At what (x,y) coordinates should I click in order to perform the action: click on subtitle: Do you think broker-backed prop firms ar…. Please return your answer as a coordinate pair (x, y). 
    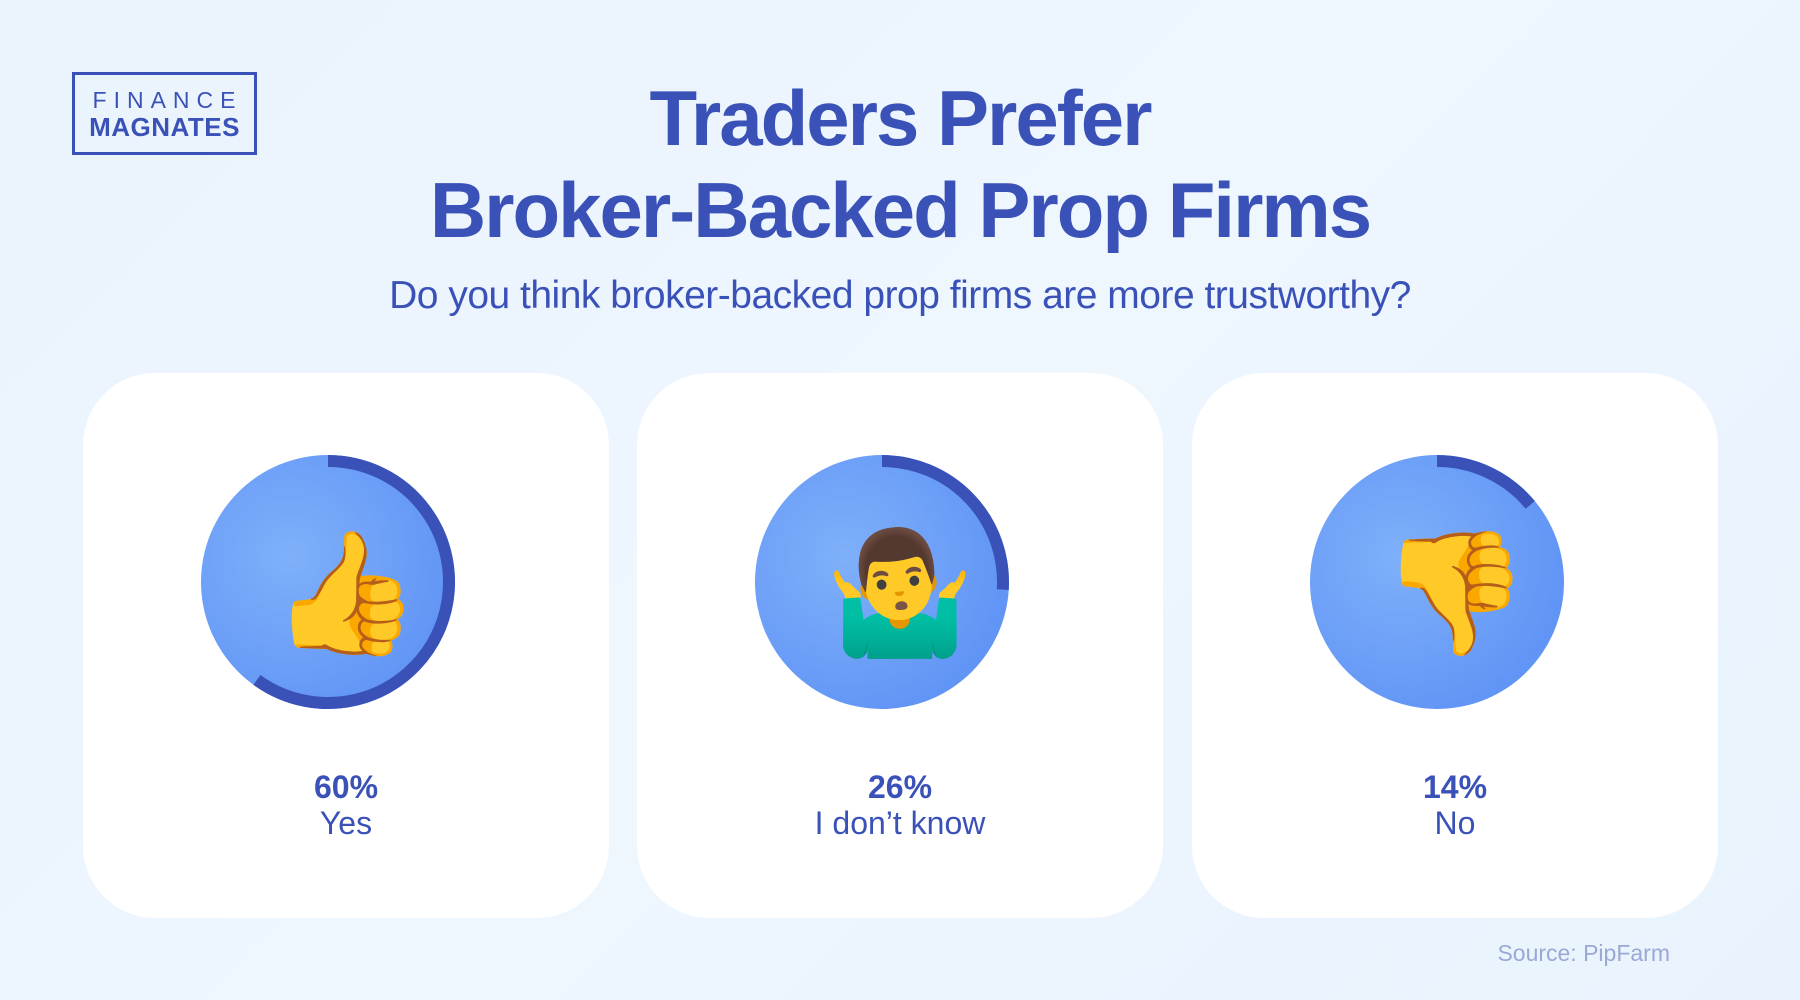
    Looking at the image, I should click on (900, 295).